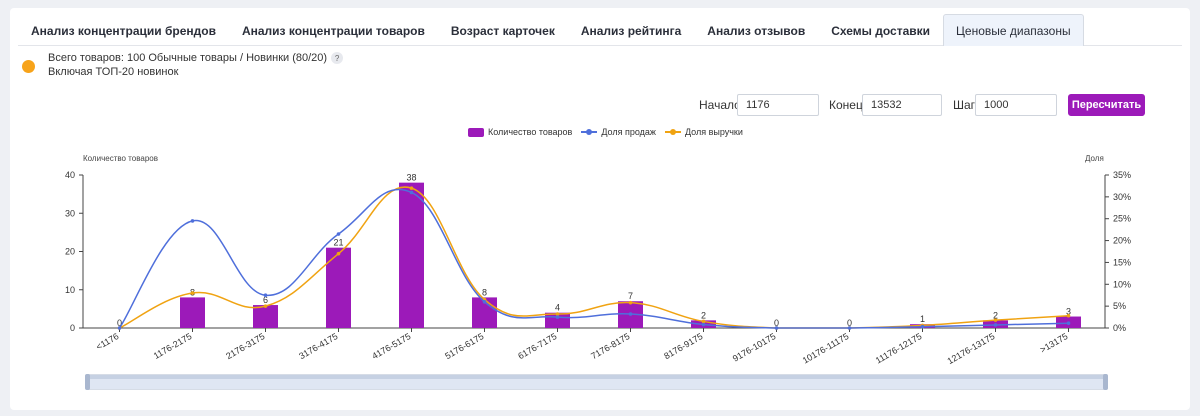  Describe the element at coordinates (971, 348) in the screenshot. I see `x-tick-label: 12176-13175` at that location.